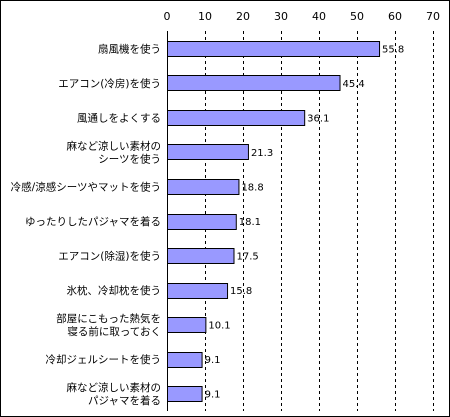 The image size is (450, 417). I want to click on data-label: 15.8, so click(241, 291).